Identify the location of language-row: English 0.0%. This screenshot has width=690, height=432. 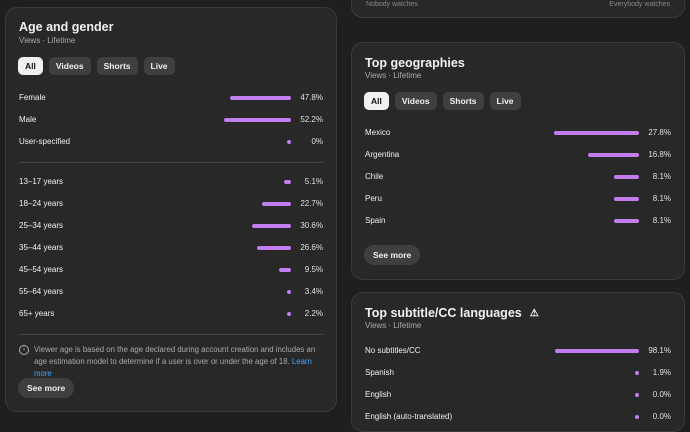
(518, 395).